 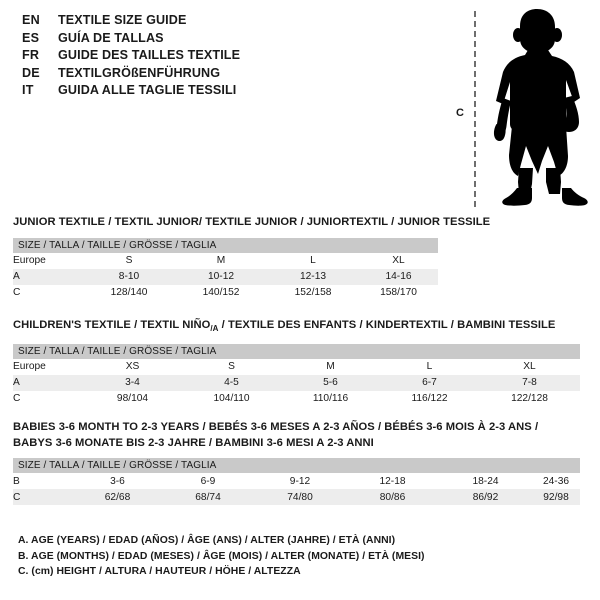 What do you see at coordinates (31, 20) in the screenshot?
I see `language-code-en: EN` at bounding box center [31, 20].